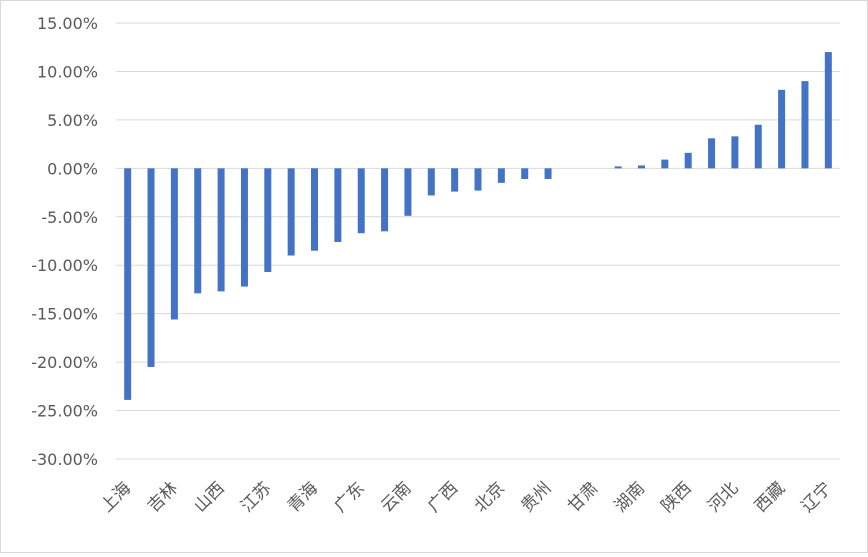 This screenshot has height=557, width=868. I want to click on y-tick-label: -30.00%, so click(64, 459).